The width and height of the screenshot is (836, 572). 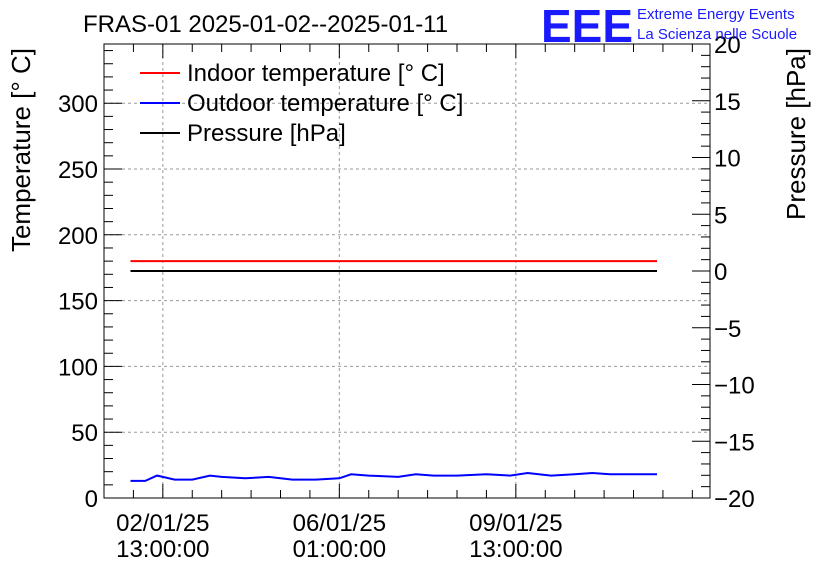 I want to click on y2-tick-label: 20, so click(x=727, y=45).